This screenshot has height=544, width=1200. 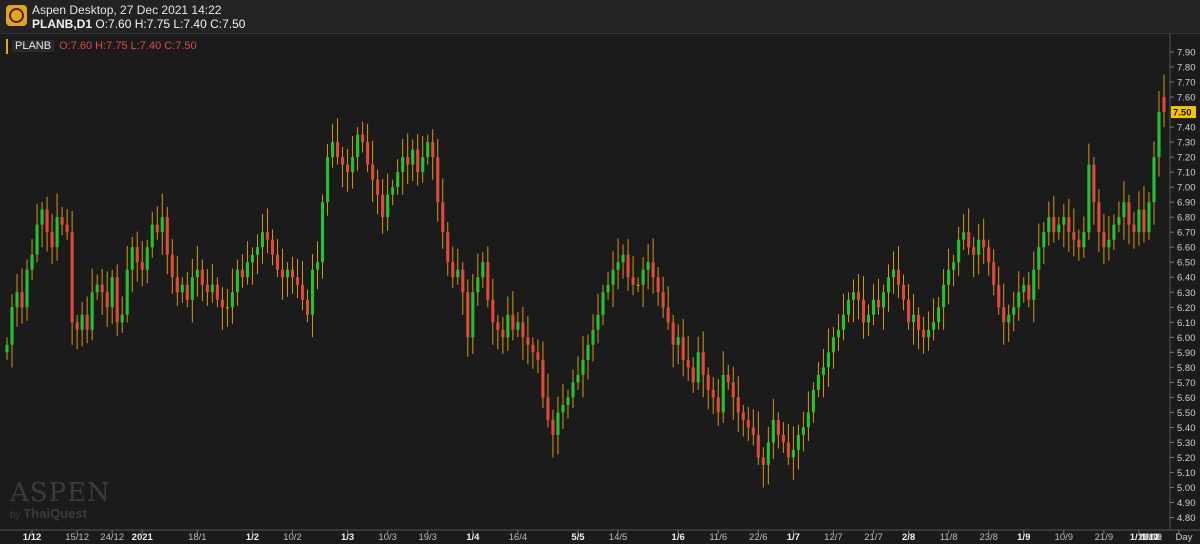 What do you see at coordinates (678, 537) in the screenshot?
I see `time-tick-label: 1/6` at bounding box center [678, 537].